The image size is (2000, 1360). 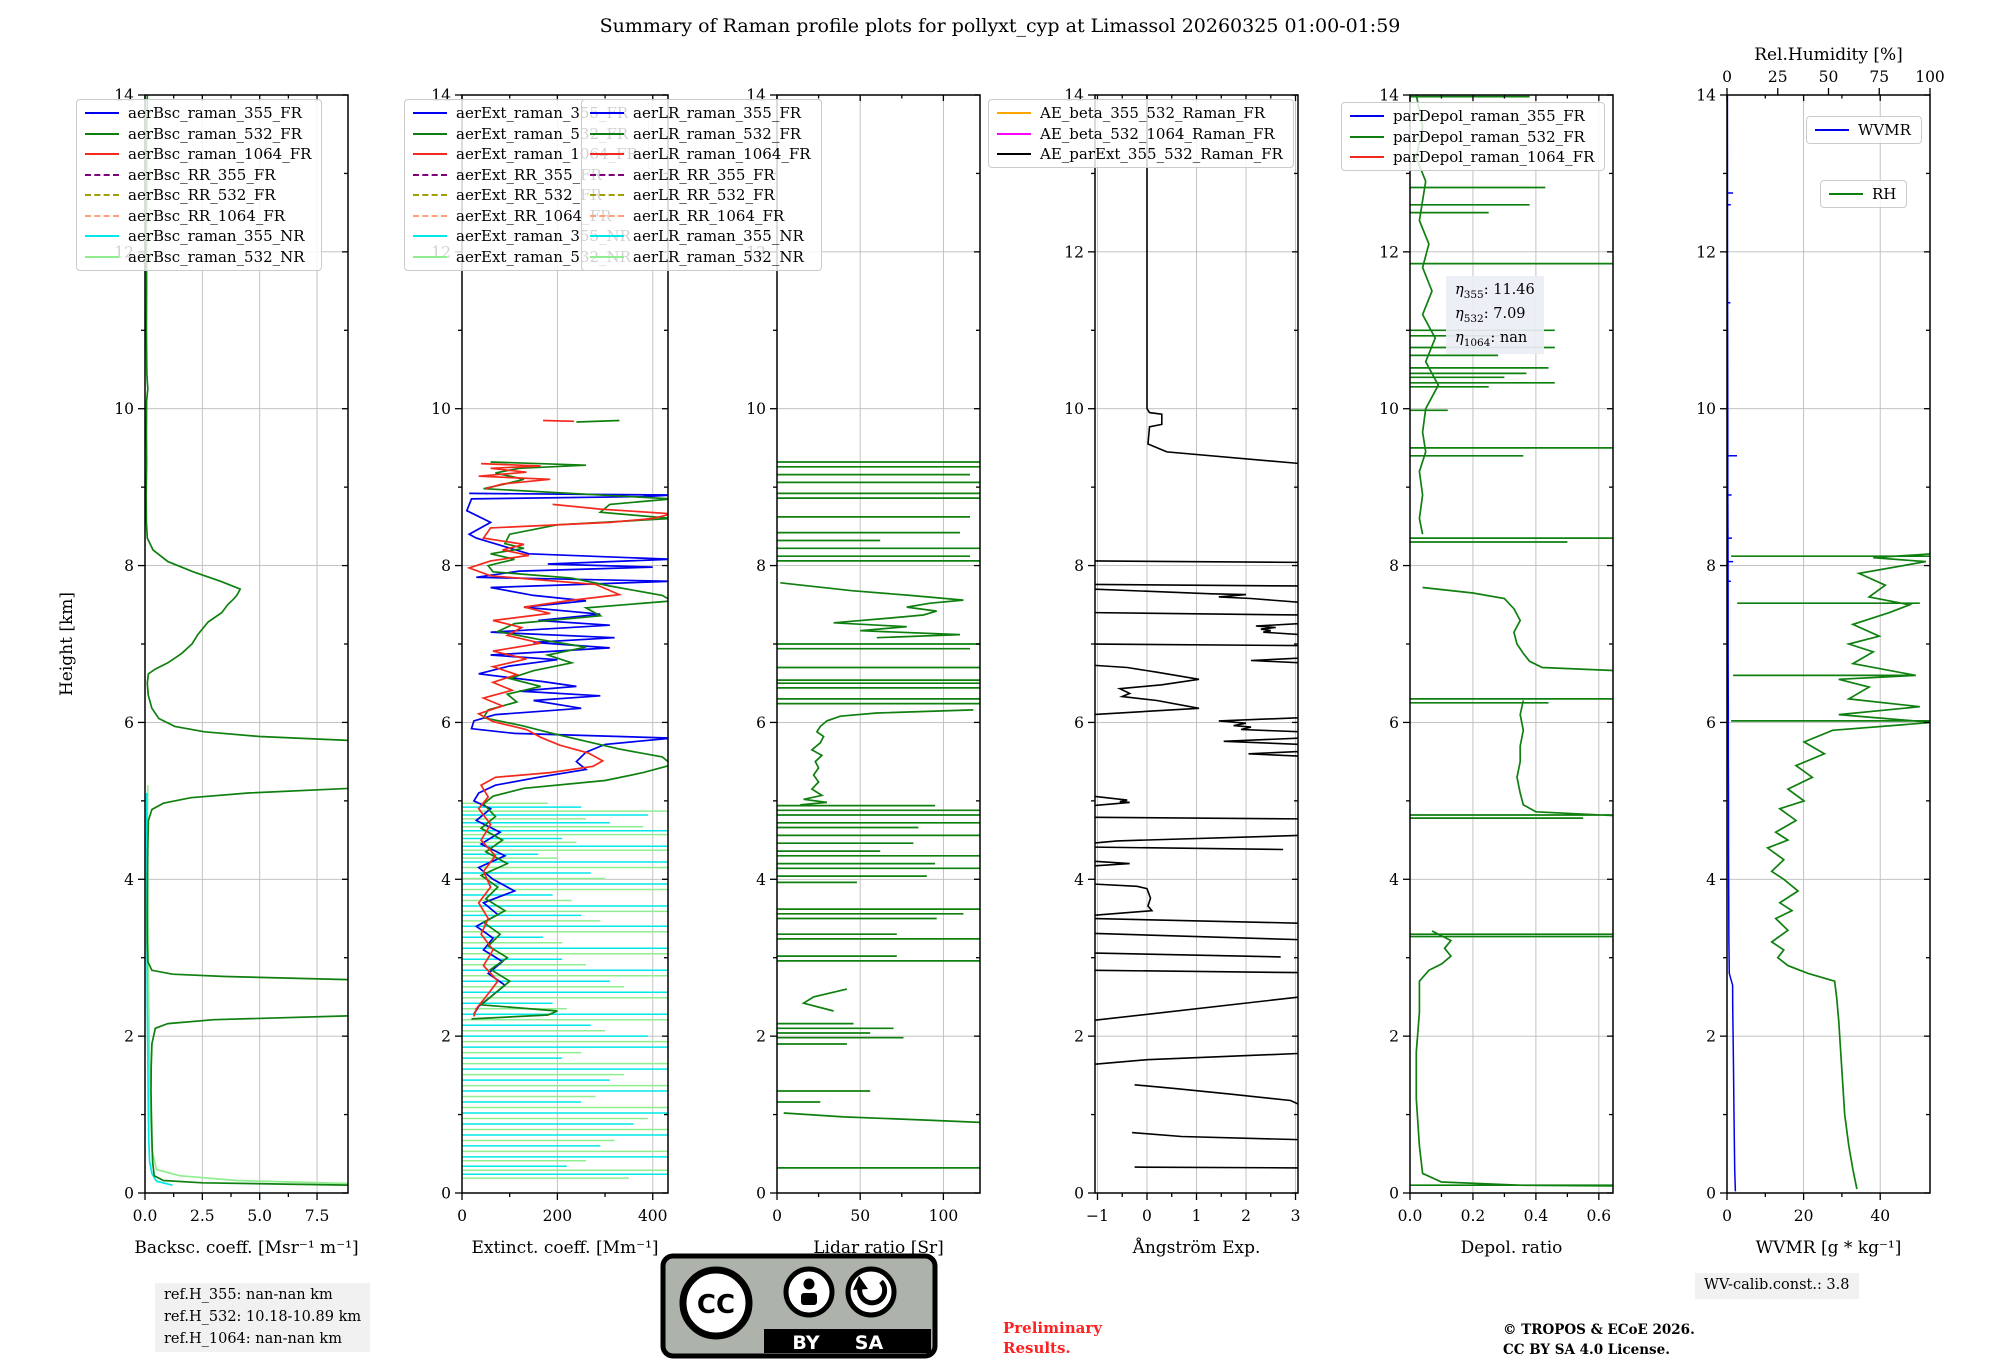 I want to click on legend-item: WVMR, so click(x=1863, y=130).